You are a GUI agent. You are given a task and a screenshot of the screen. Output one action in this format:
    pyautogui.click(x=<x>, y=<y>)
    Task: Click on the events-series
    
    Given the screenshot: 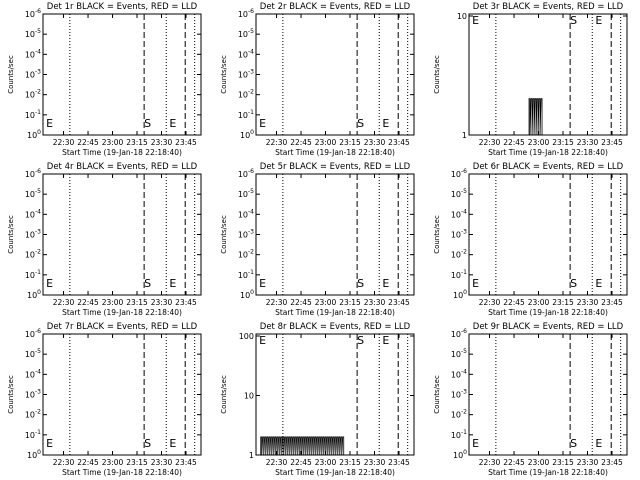 What is the action you would take?
    pyautogui.click(x=302, y=446)
    